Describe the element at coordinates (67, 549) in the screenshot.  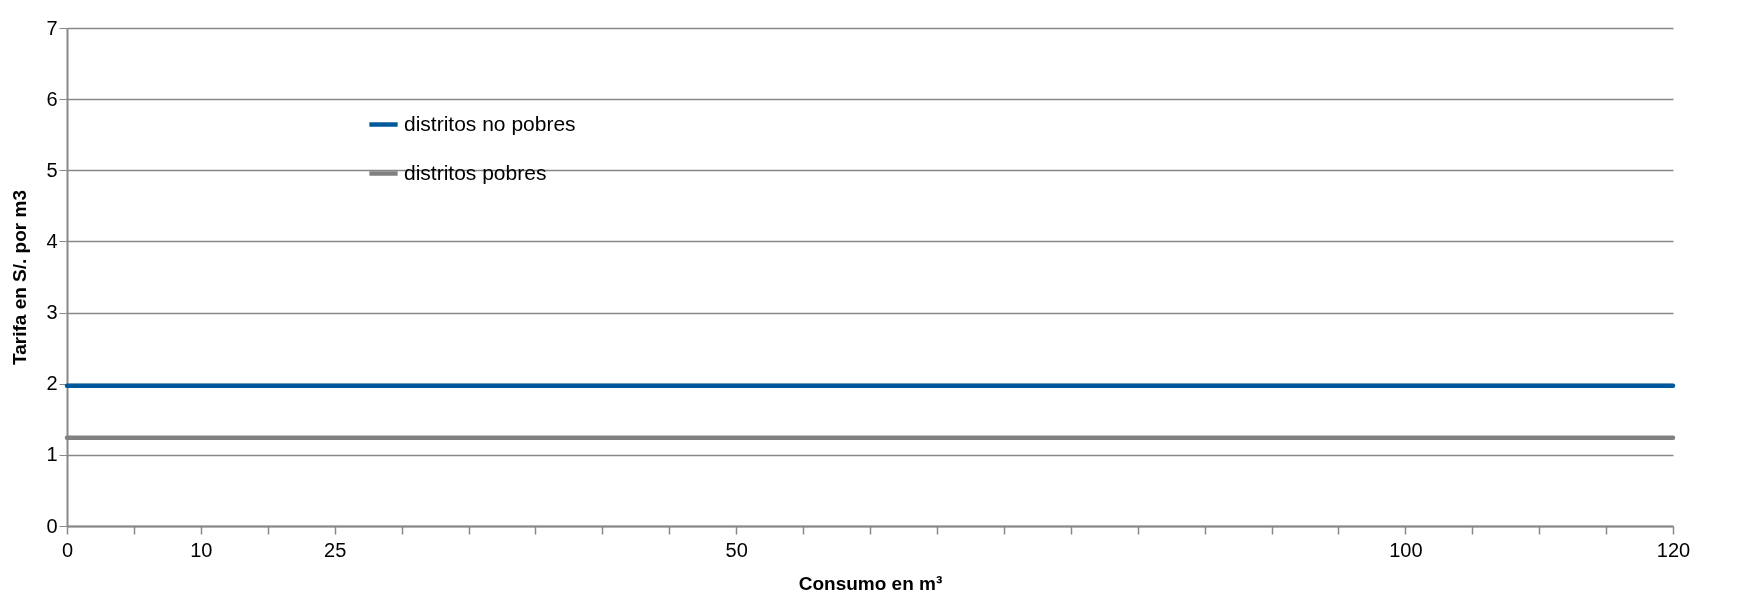
I see `x-tick-label: 0` at that location.